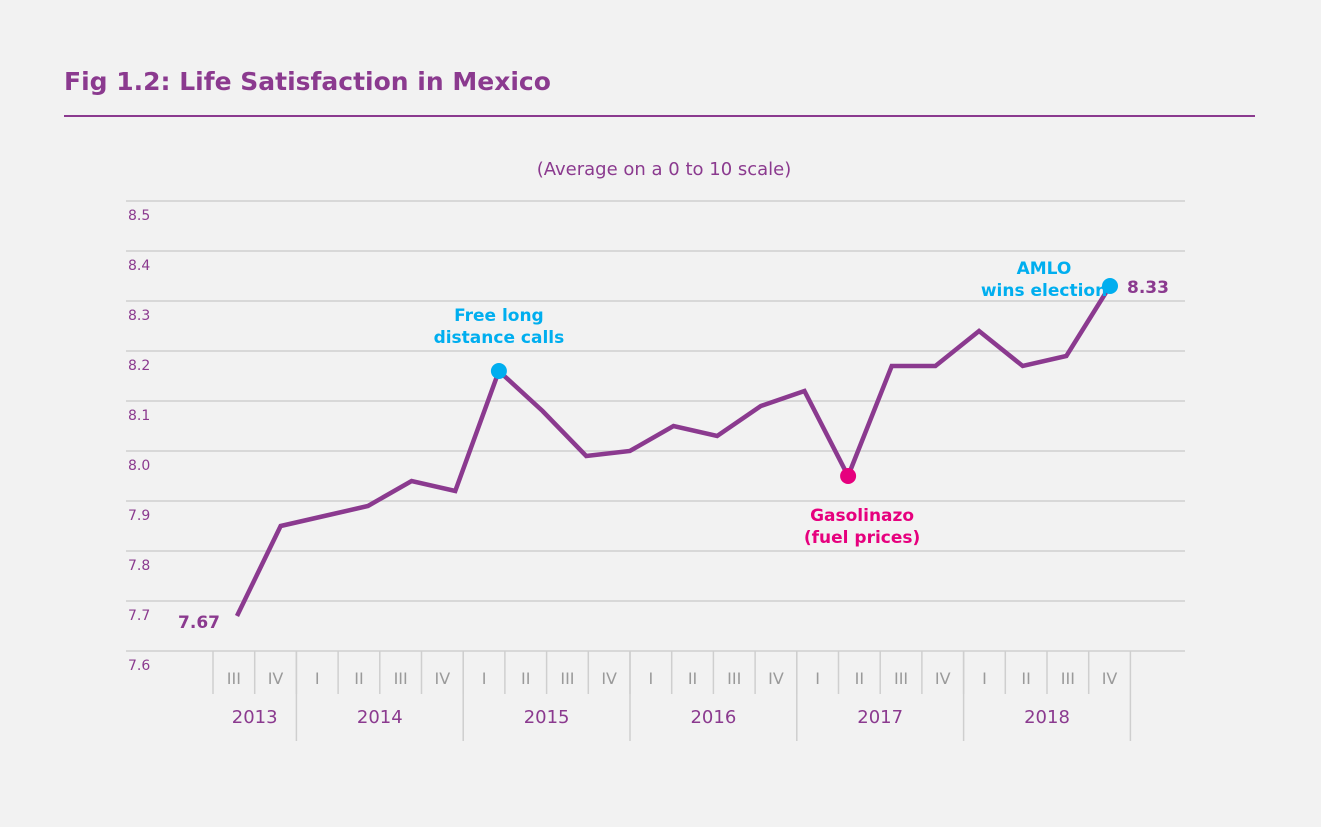 The width and height of the screenshot is (1321, 827). What do you see at coordinates (139, 616) in the screenshot?
I see `y-tick-label: 7.7` at bounding box center [139, 616].